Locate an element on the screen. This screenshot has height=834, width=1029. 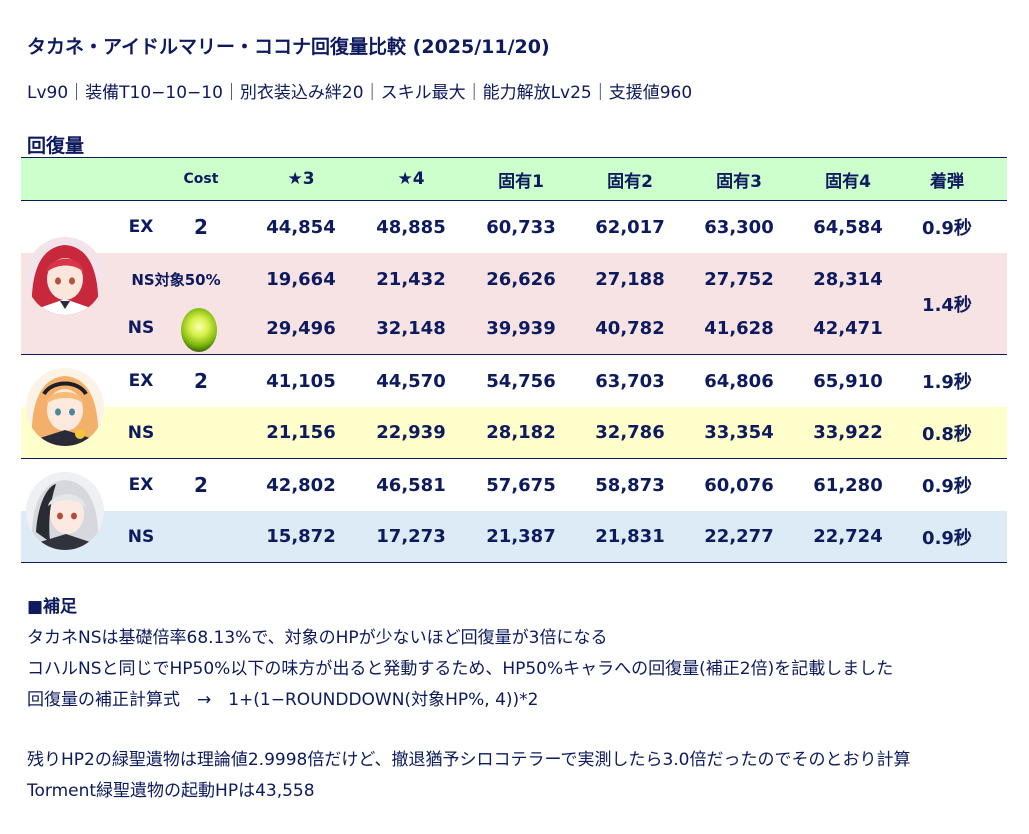
impact-value: 0.8秒 is located at coordinates (947, 434).